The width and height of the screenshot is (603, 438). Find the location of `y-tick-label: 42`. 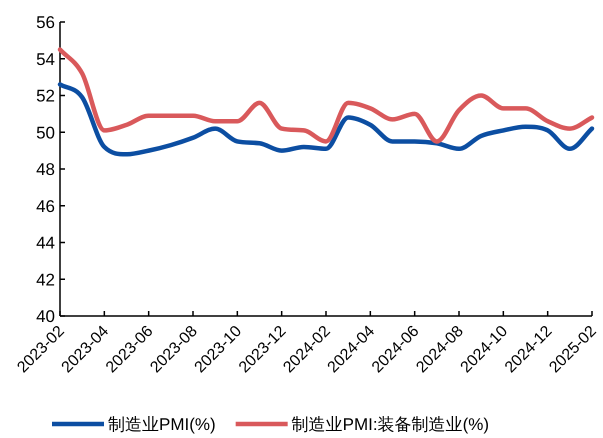

y-tick-label: 42 is located at coordinates (45, 280).